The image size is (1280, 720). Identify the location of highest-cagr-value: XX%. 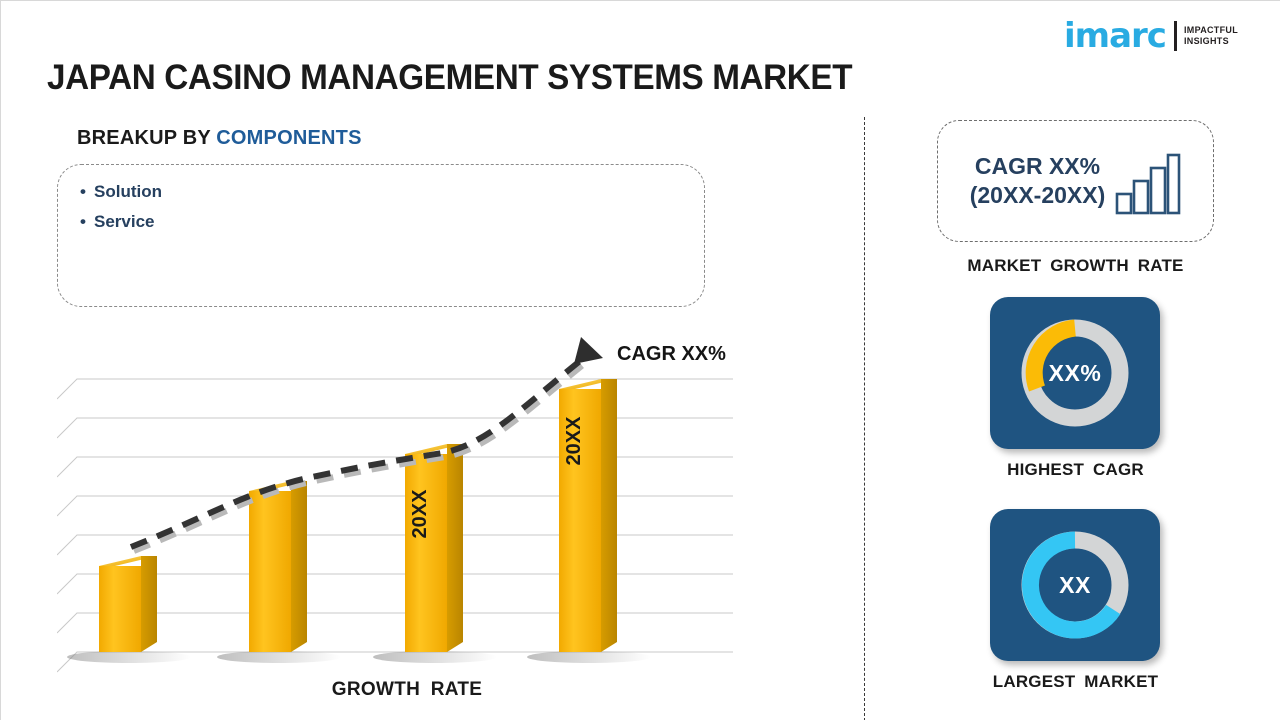
(1075, 372).